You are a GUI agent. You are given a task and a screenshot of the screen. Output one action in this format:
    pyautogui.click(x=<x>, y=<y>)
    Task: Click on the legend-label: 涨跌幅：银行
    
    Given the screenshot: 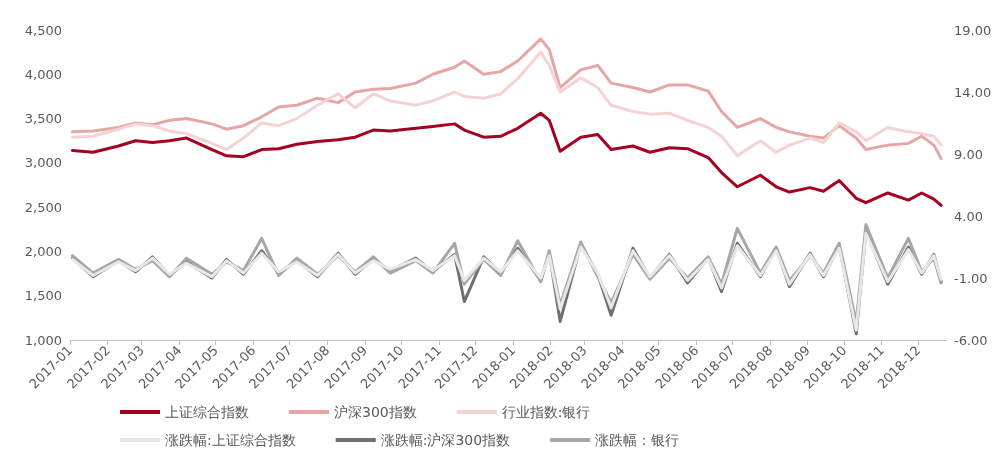 What is the action you would take?
    pyautogui.click(x=637, y=440)
    